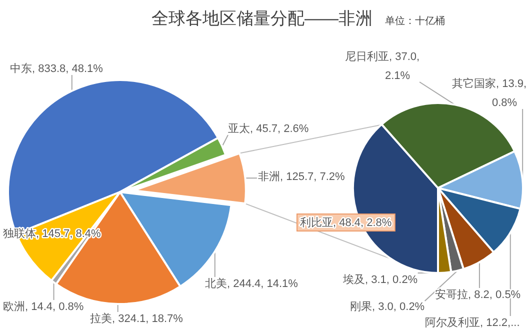  What do you see at coordinates (43, 306) in the screenshot?
I see `slice-label: 欧洲, 14.4, 0.8%` at bounding box center [43, 306].